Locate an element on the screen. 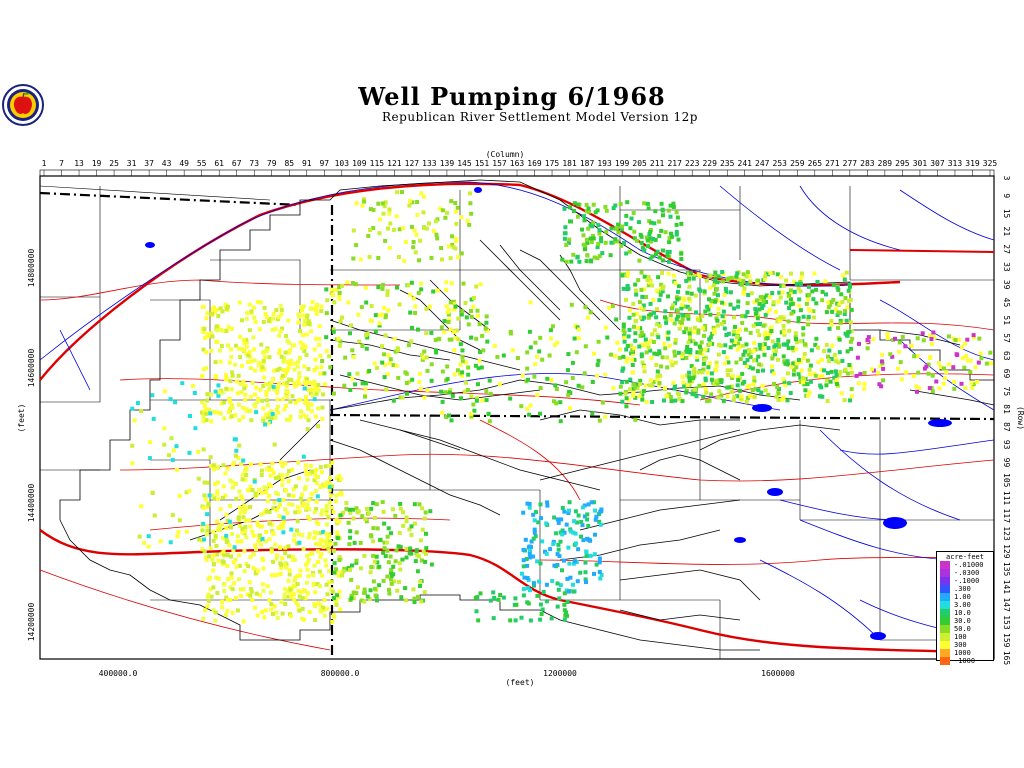 The image size is (1024, 768). legend-swatch is located at coordinates (945, 653).